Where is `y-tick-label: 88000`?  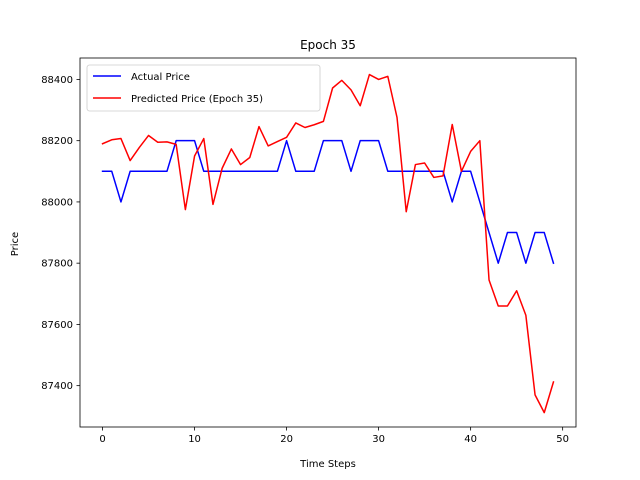
y-tick-label: 88000 is located at coordinates (57, 202).